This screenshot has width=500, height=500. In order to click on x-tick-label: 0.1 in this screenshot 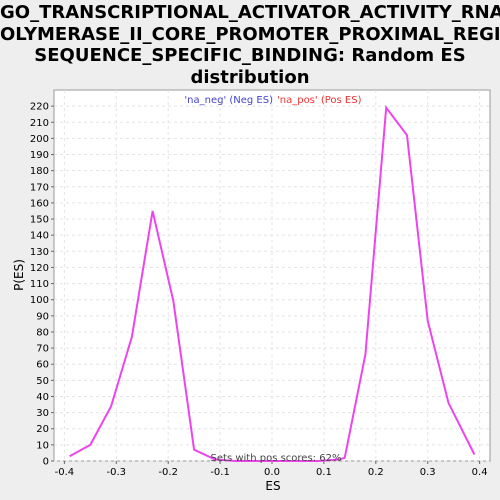, I will do `click(324, 472)`.